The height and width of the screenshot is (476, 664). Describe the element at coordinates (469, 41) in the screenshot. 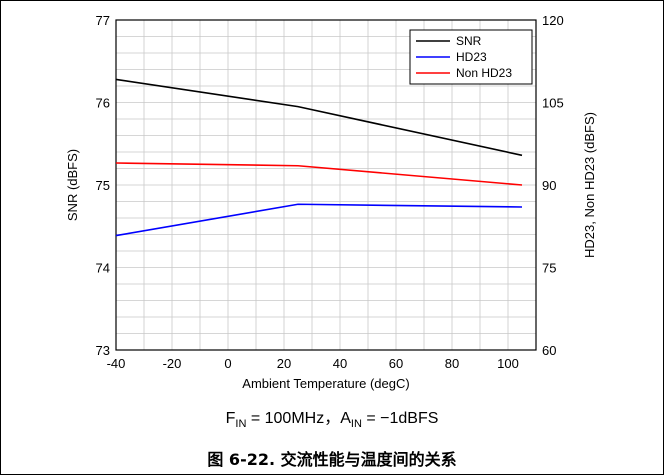

I see `legend-label: SNR` at that location.